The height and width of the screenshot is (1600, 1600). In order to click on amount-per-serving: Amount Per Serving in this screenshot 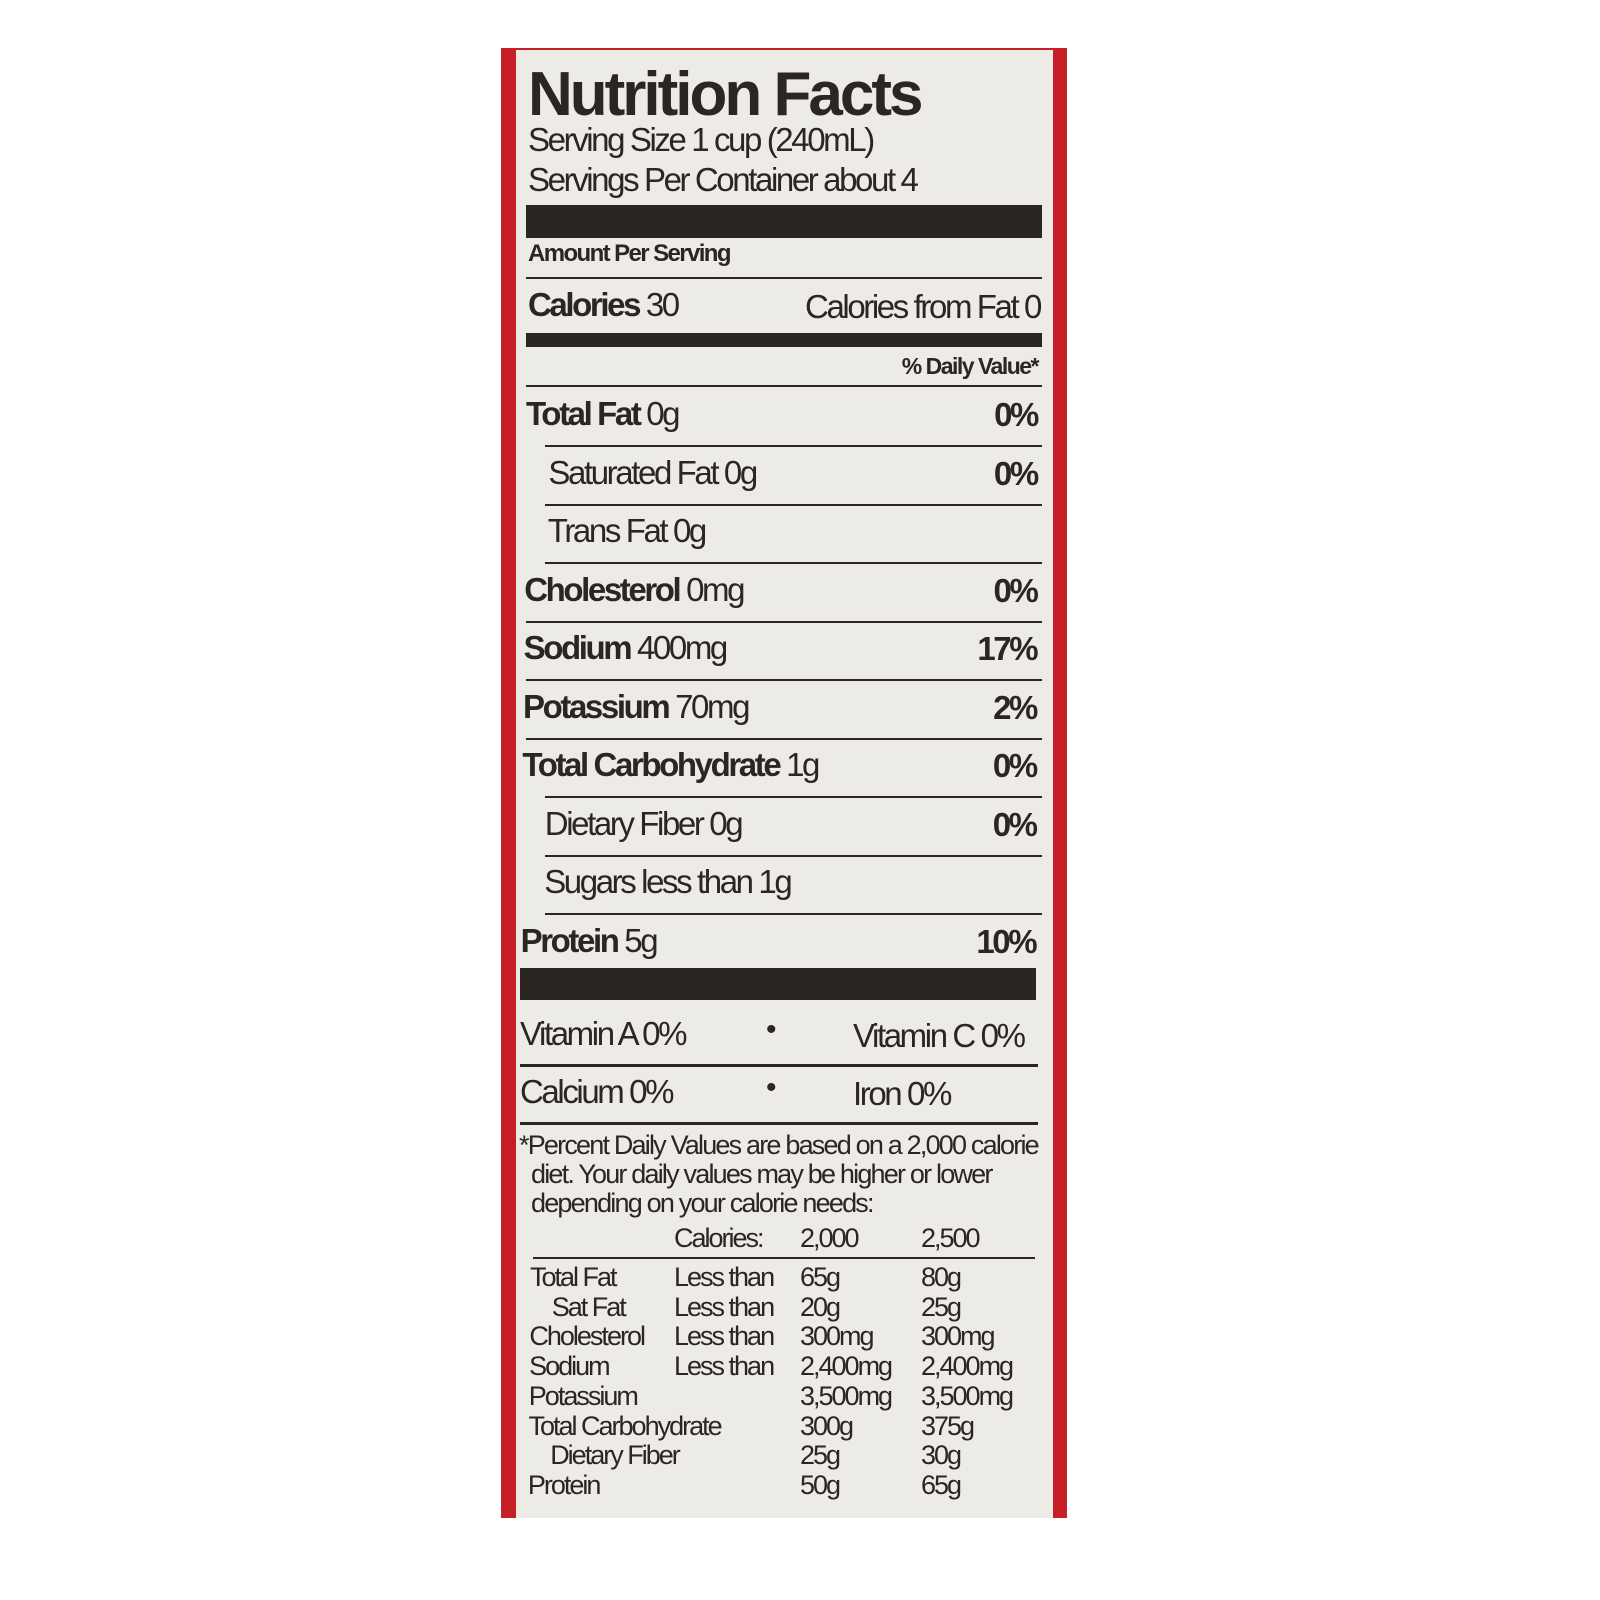, I will do `click(630, 253)`.